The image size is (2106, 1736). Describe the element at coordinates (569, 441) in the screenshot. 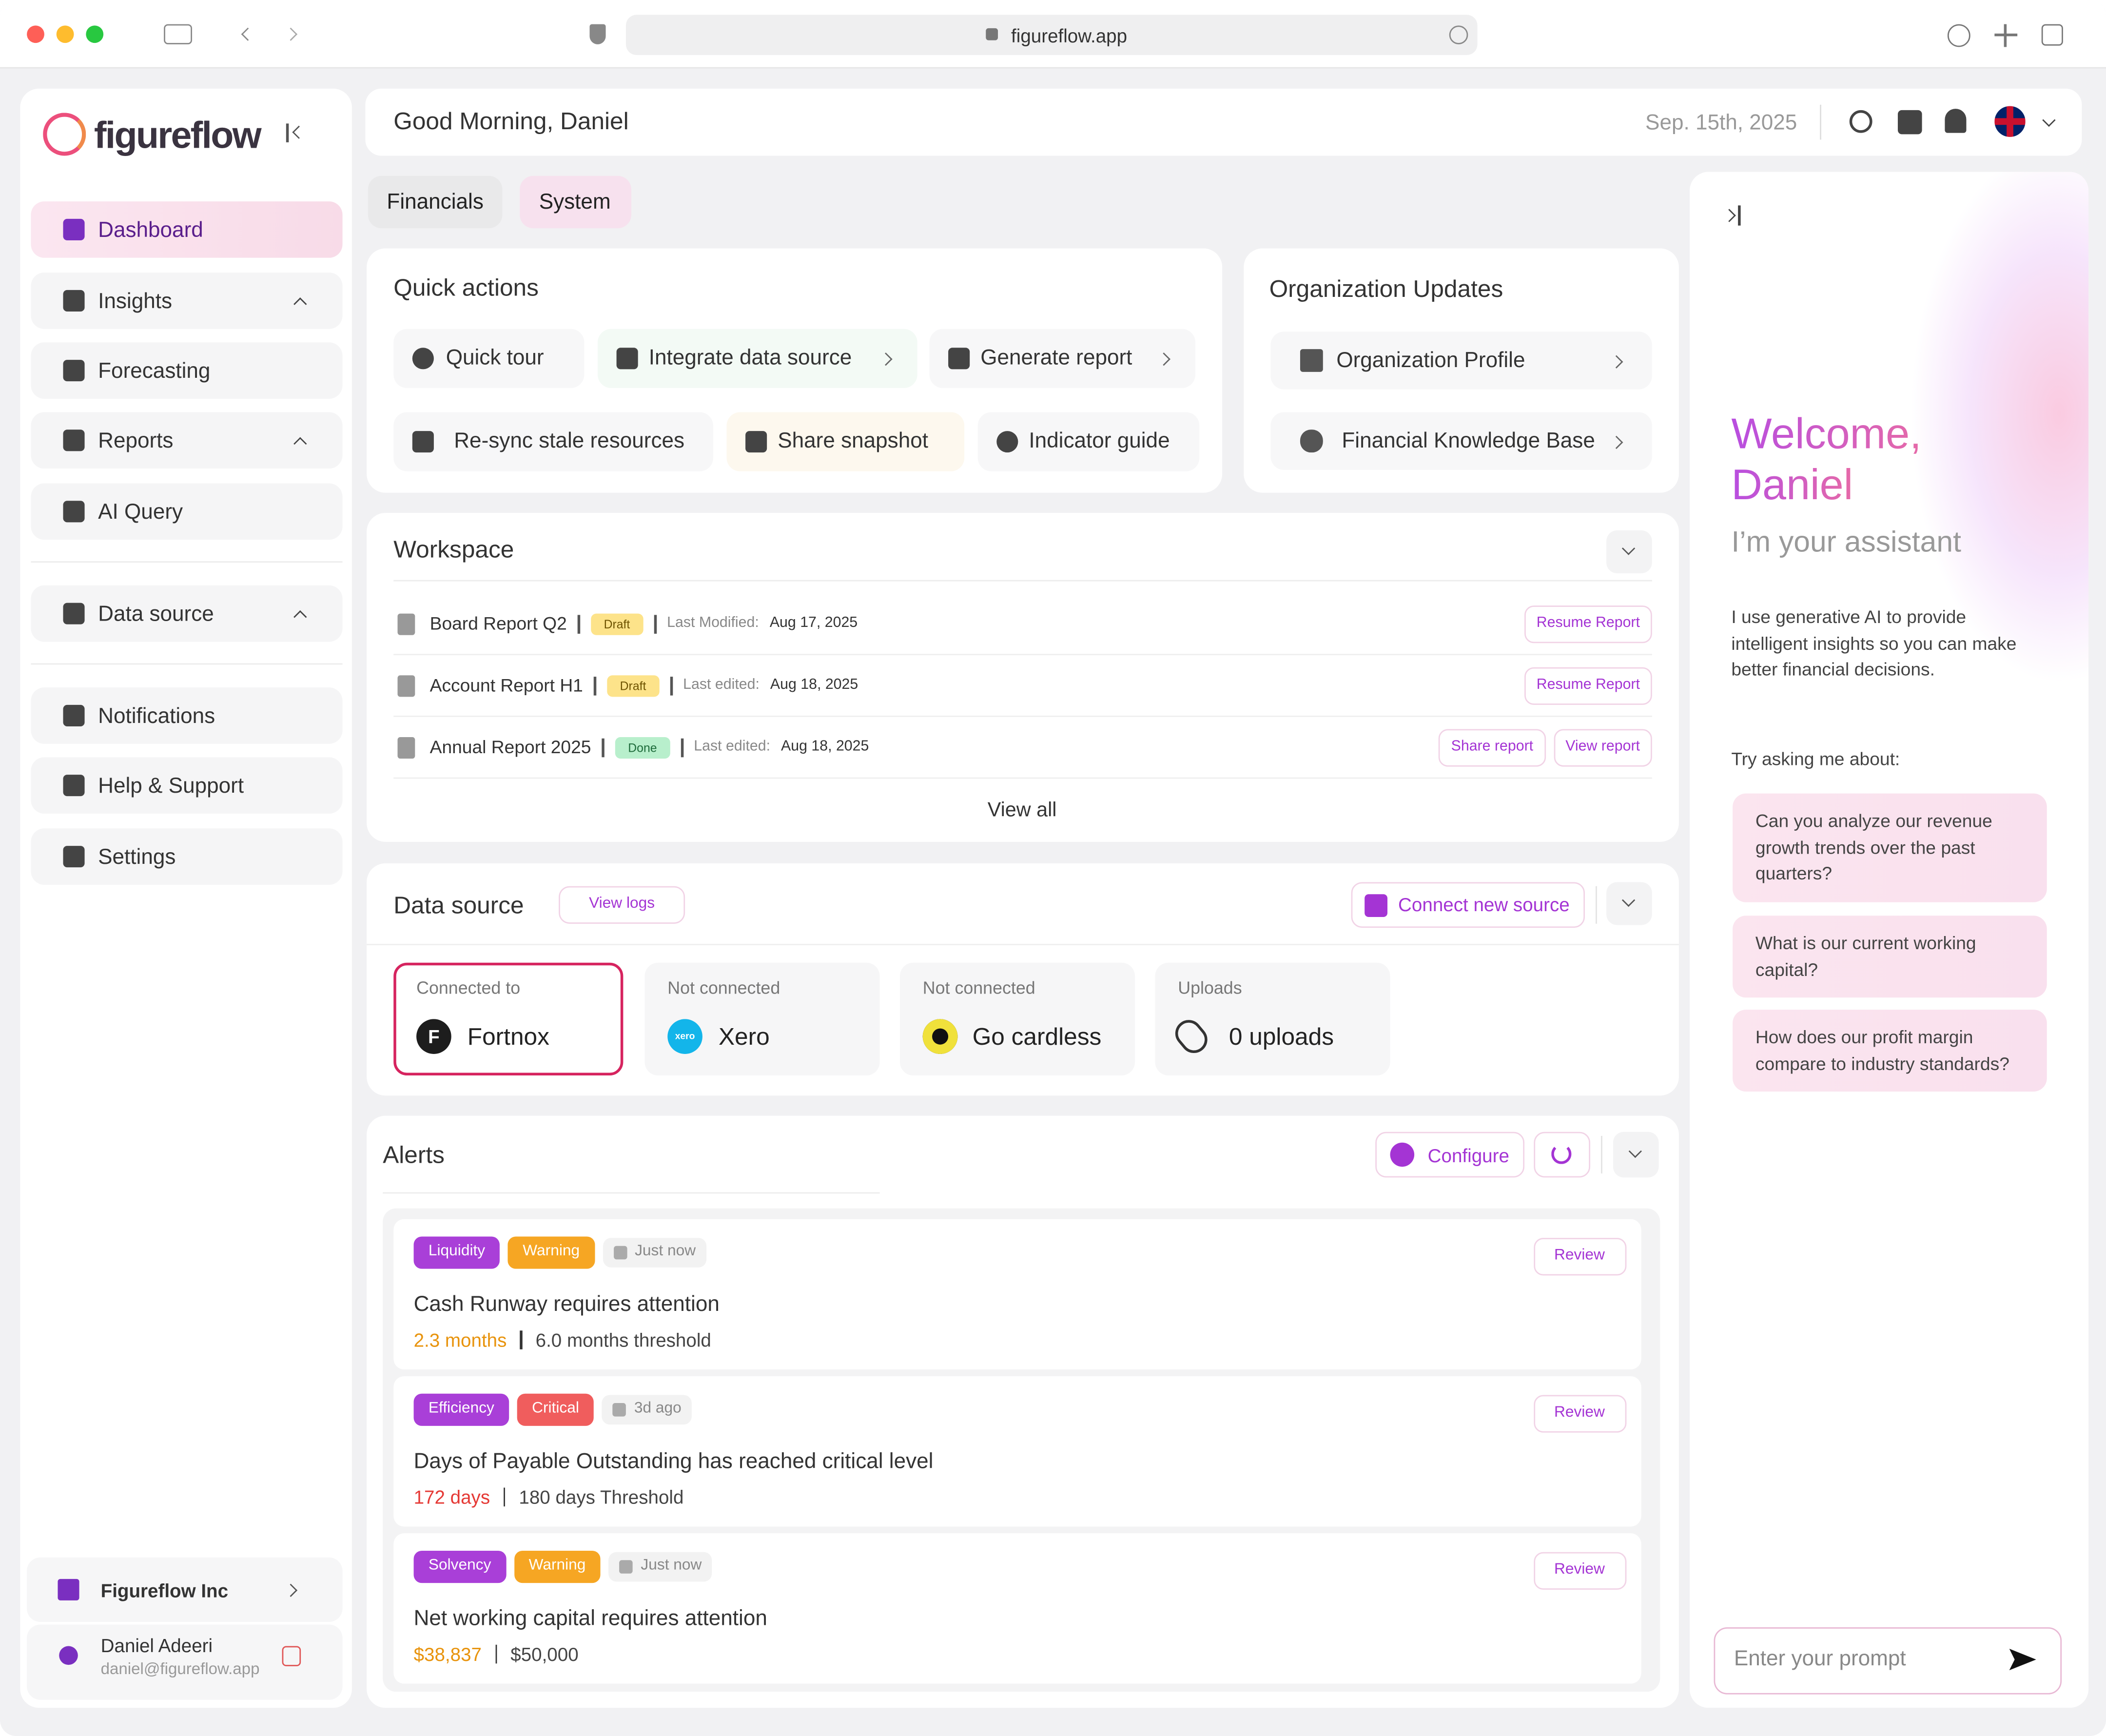

I see `action-label: Re-sync stale resources` at that location.